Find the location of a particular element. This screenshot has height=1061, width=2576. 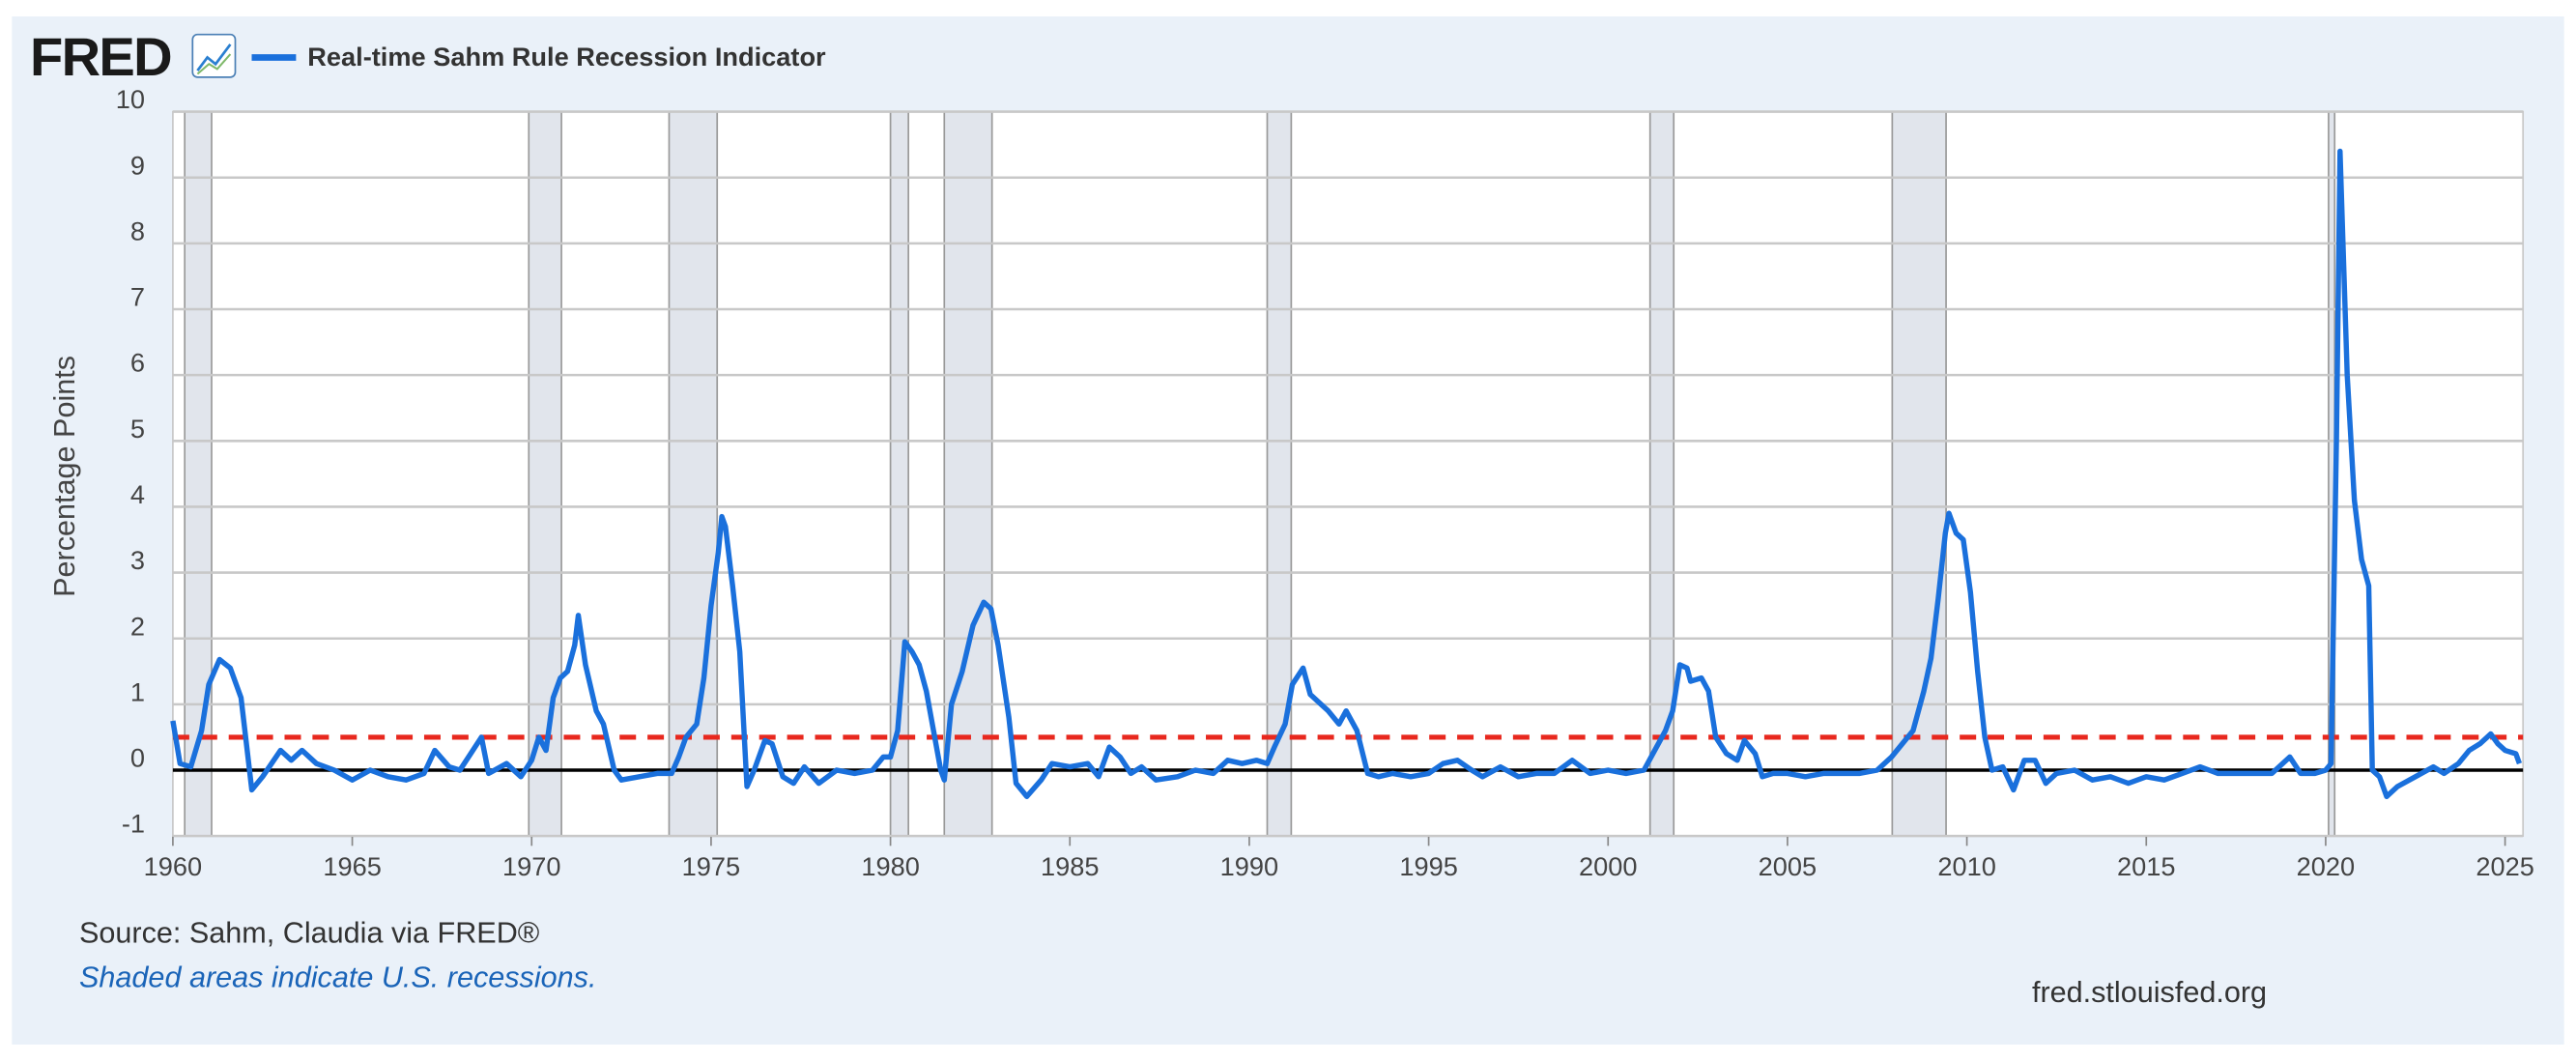

x-tick-label: 2015 is located at coordinates (2146, 866).